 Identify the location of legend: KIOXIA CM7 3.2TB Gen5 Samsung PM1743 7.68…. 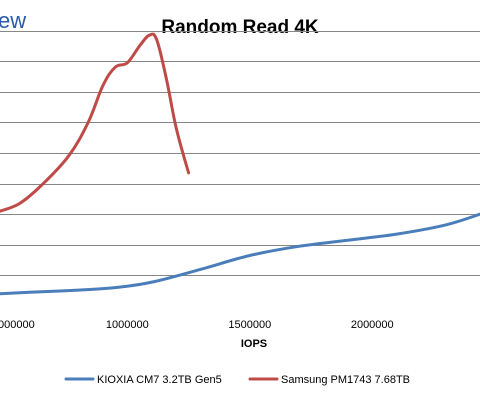
(237, 380).